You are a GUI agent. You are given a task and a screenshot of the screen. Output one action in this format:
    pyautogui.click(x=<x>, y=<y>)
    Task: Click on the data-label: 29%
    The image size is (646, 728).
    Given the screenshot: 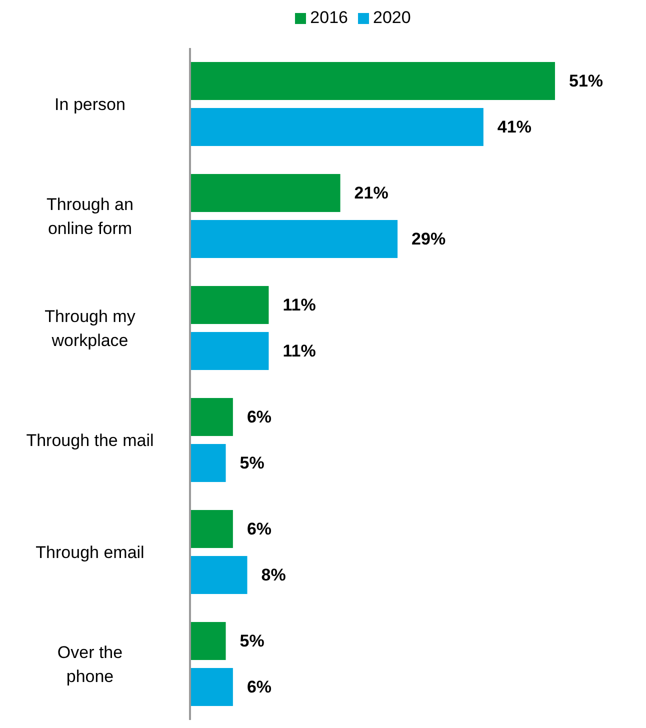 What is the action you would take?
    pyautogui.click(x=429, y=239)
    